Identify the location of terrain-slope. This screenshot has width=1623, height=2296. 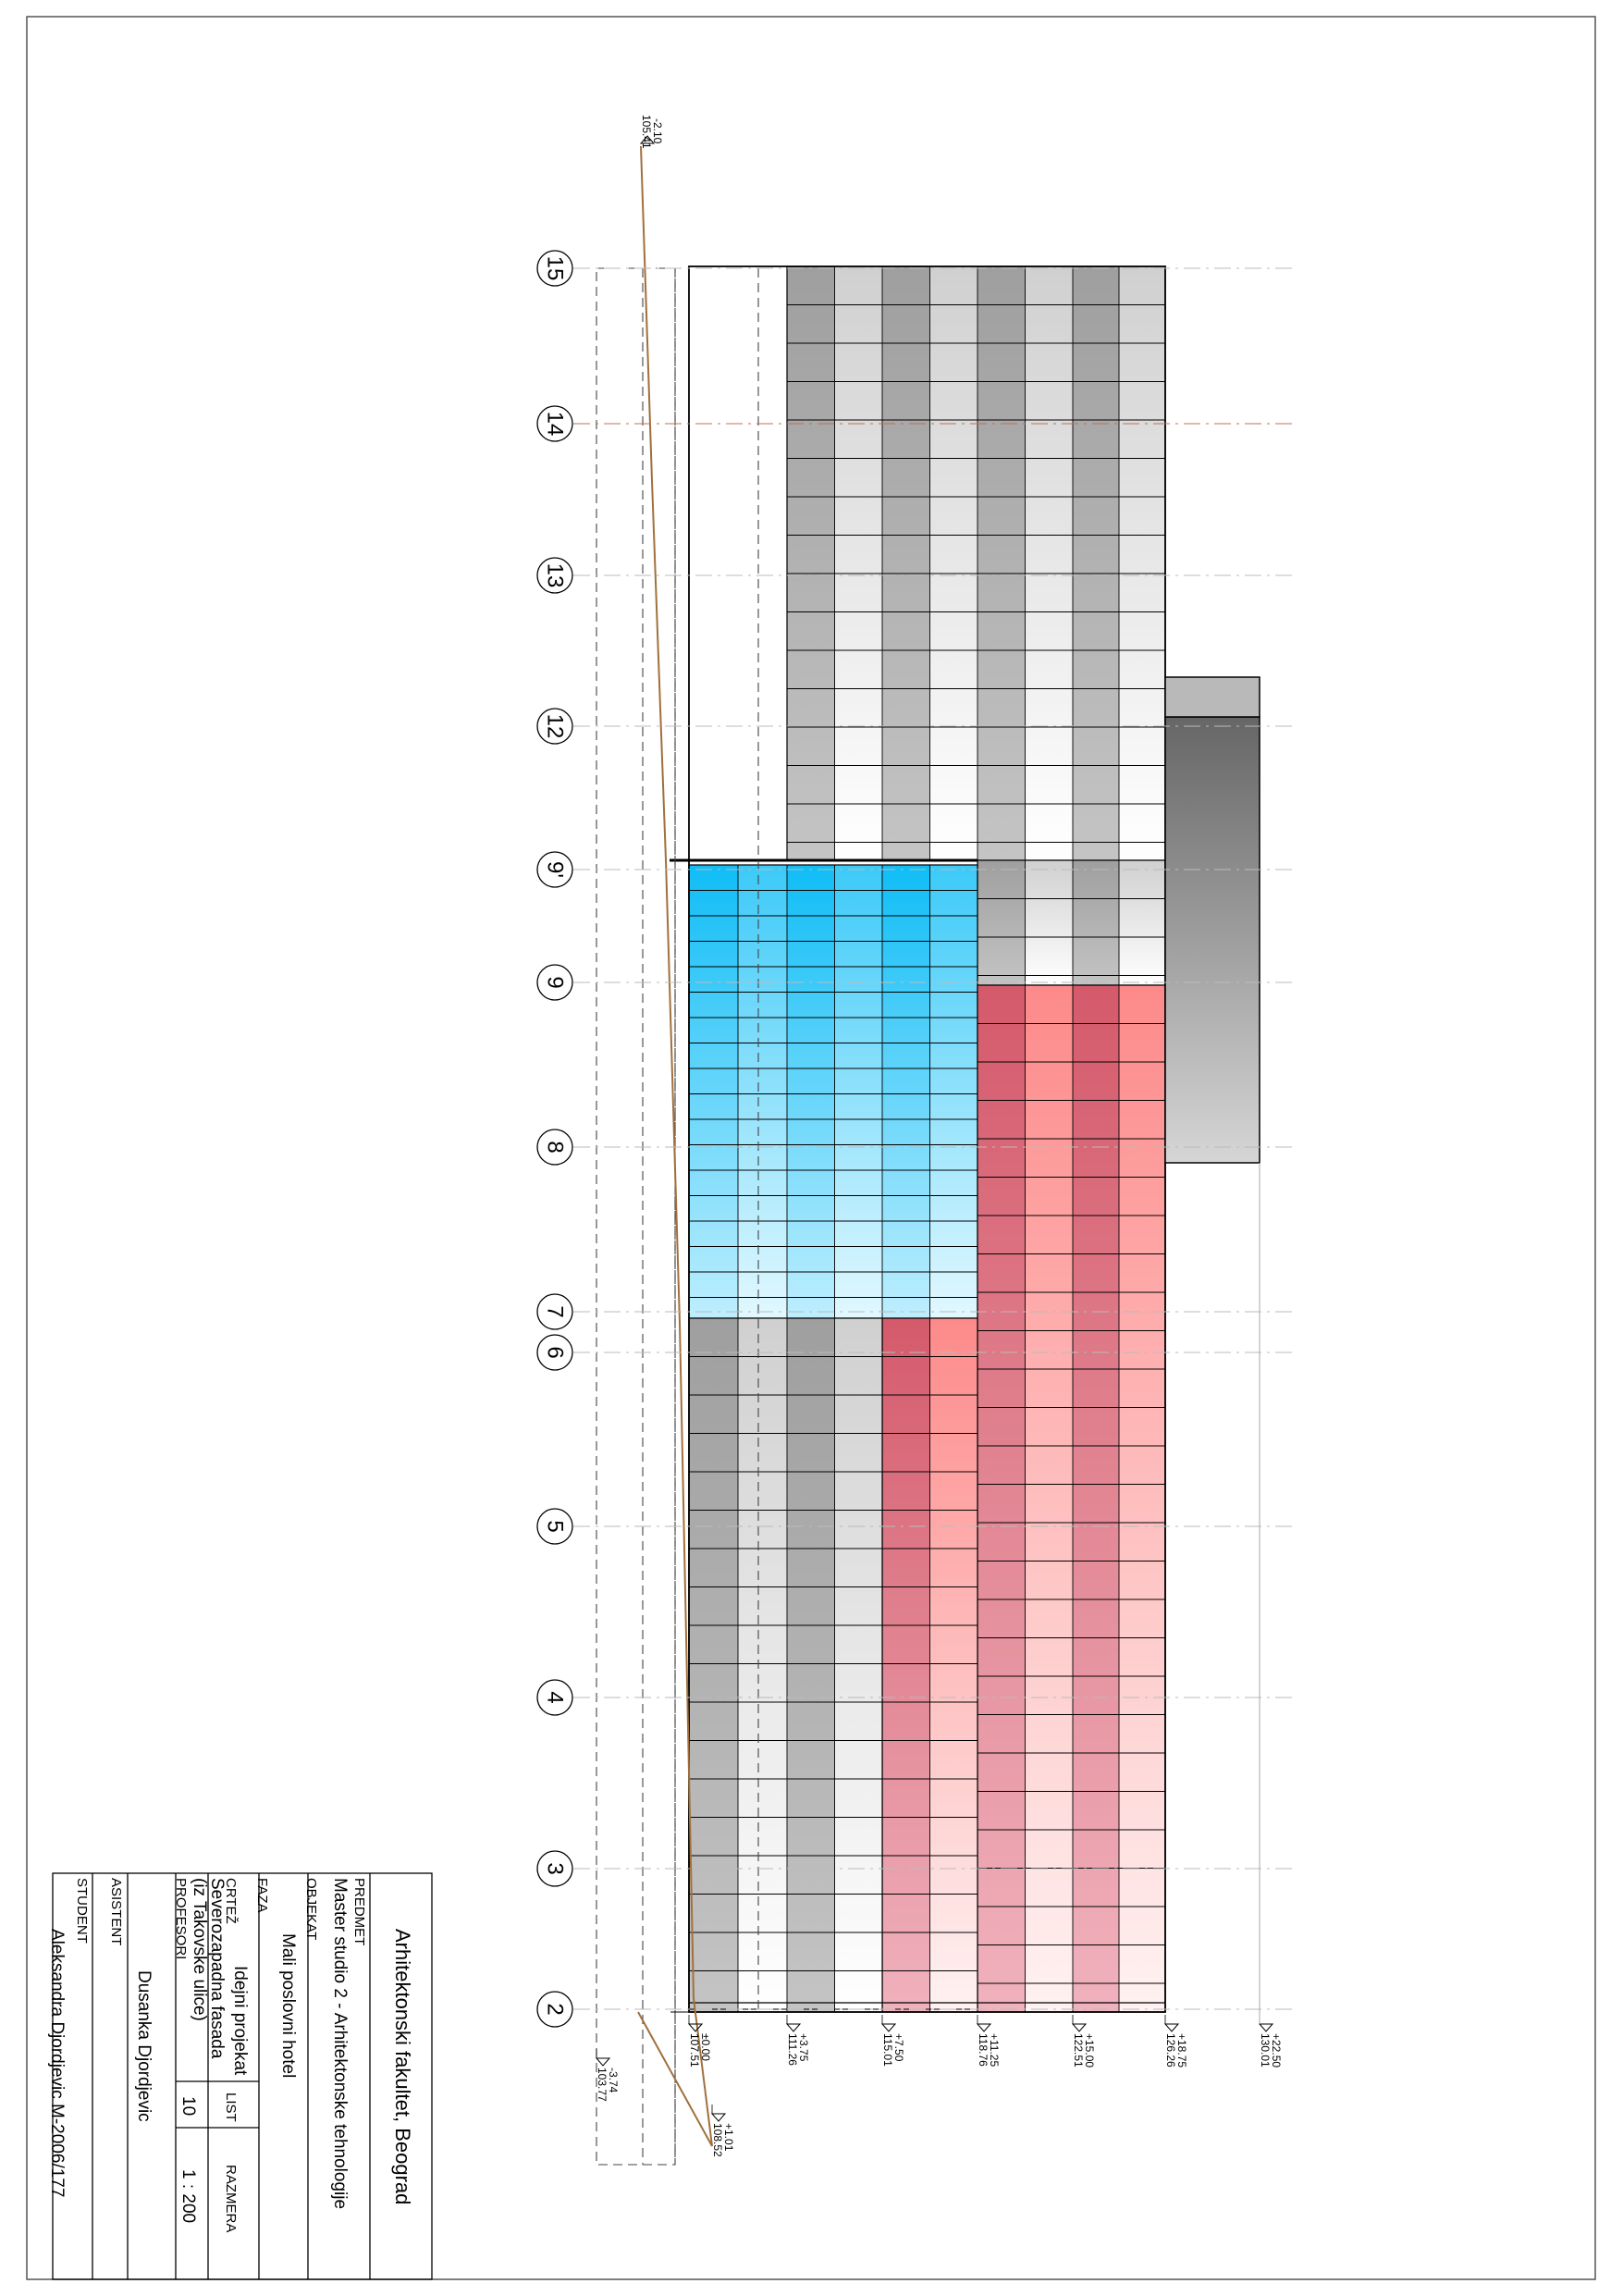
(675, 2079).